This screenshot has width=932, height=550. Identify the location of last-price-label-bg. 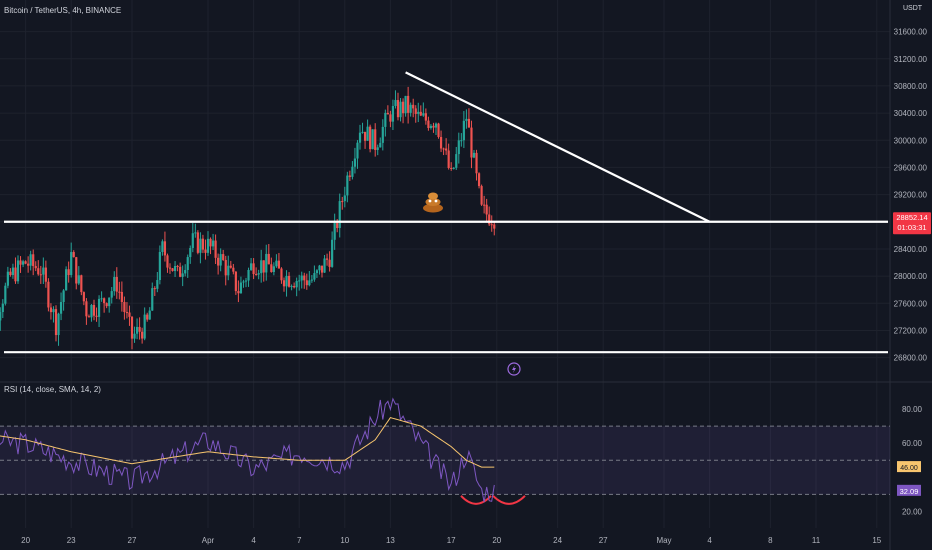
(912, 223).